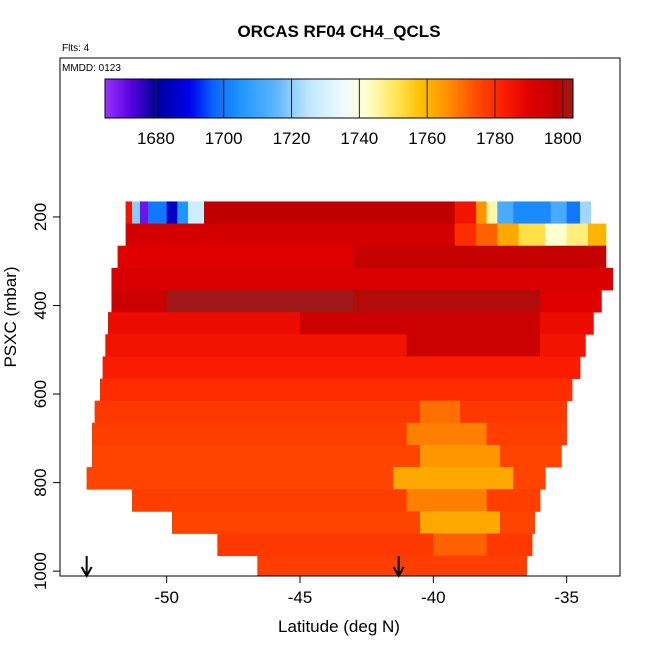 Image resolution: width=650 pixels, height=650 pixels. What do you see at coordinates (76, 48) in the screenshot?
I see `annotation: Flts: 4` at bounding box center [76, 48].